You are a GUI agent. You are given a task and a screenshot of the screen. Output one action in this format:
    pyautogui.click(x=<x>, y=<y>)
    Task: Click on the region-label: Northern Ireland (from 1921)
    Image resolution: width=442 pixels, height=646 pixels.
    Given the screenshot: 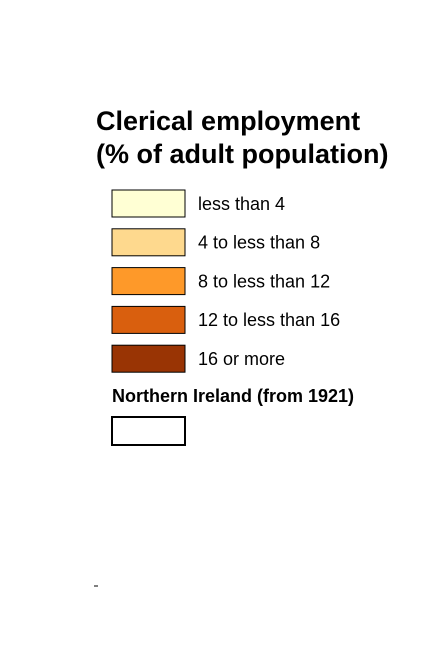 What is the action you would take?
    pyautogui.click(x=233, y=396)
    